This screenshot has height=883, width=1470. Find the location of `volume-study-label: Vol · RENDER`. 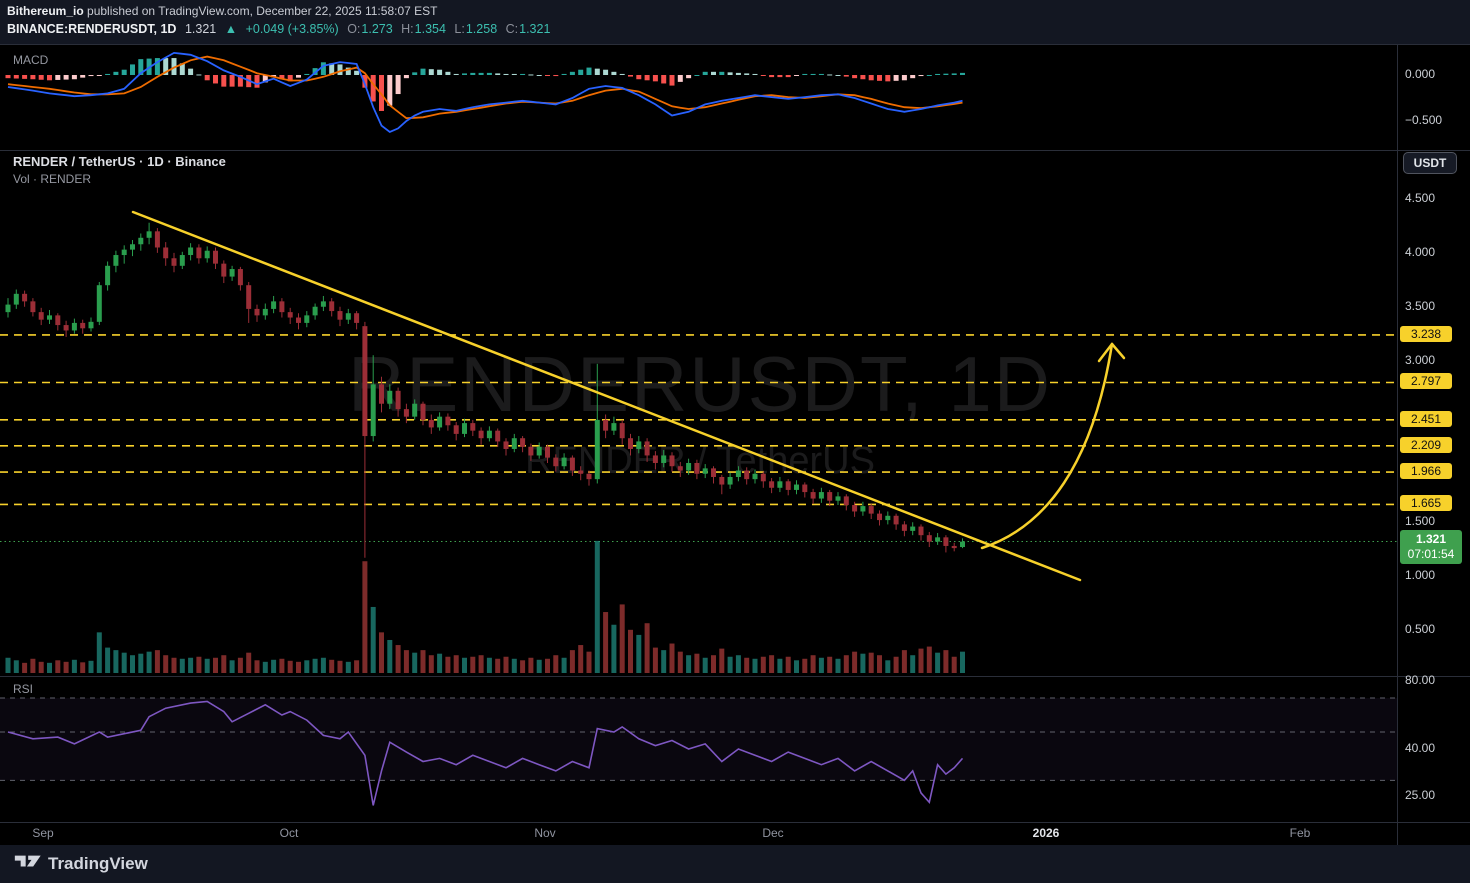

volume-study-label: Vol · RENDER is located at coordinates (52, 179).